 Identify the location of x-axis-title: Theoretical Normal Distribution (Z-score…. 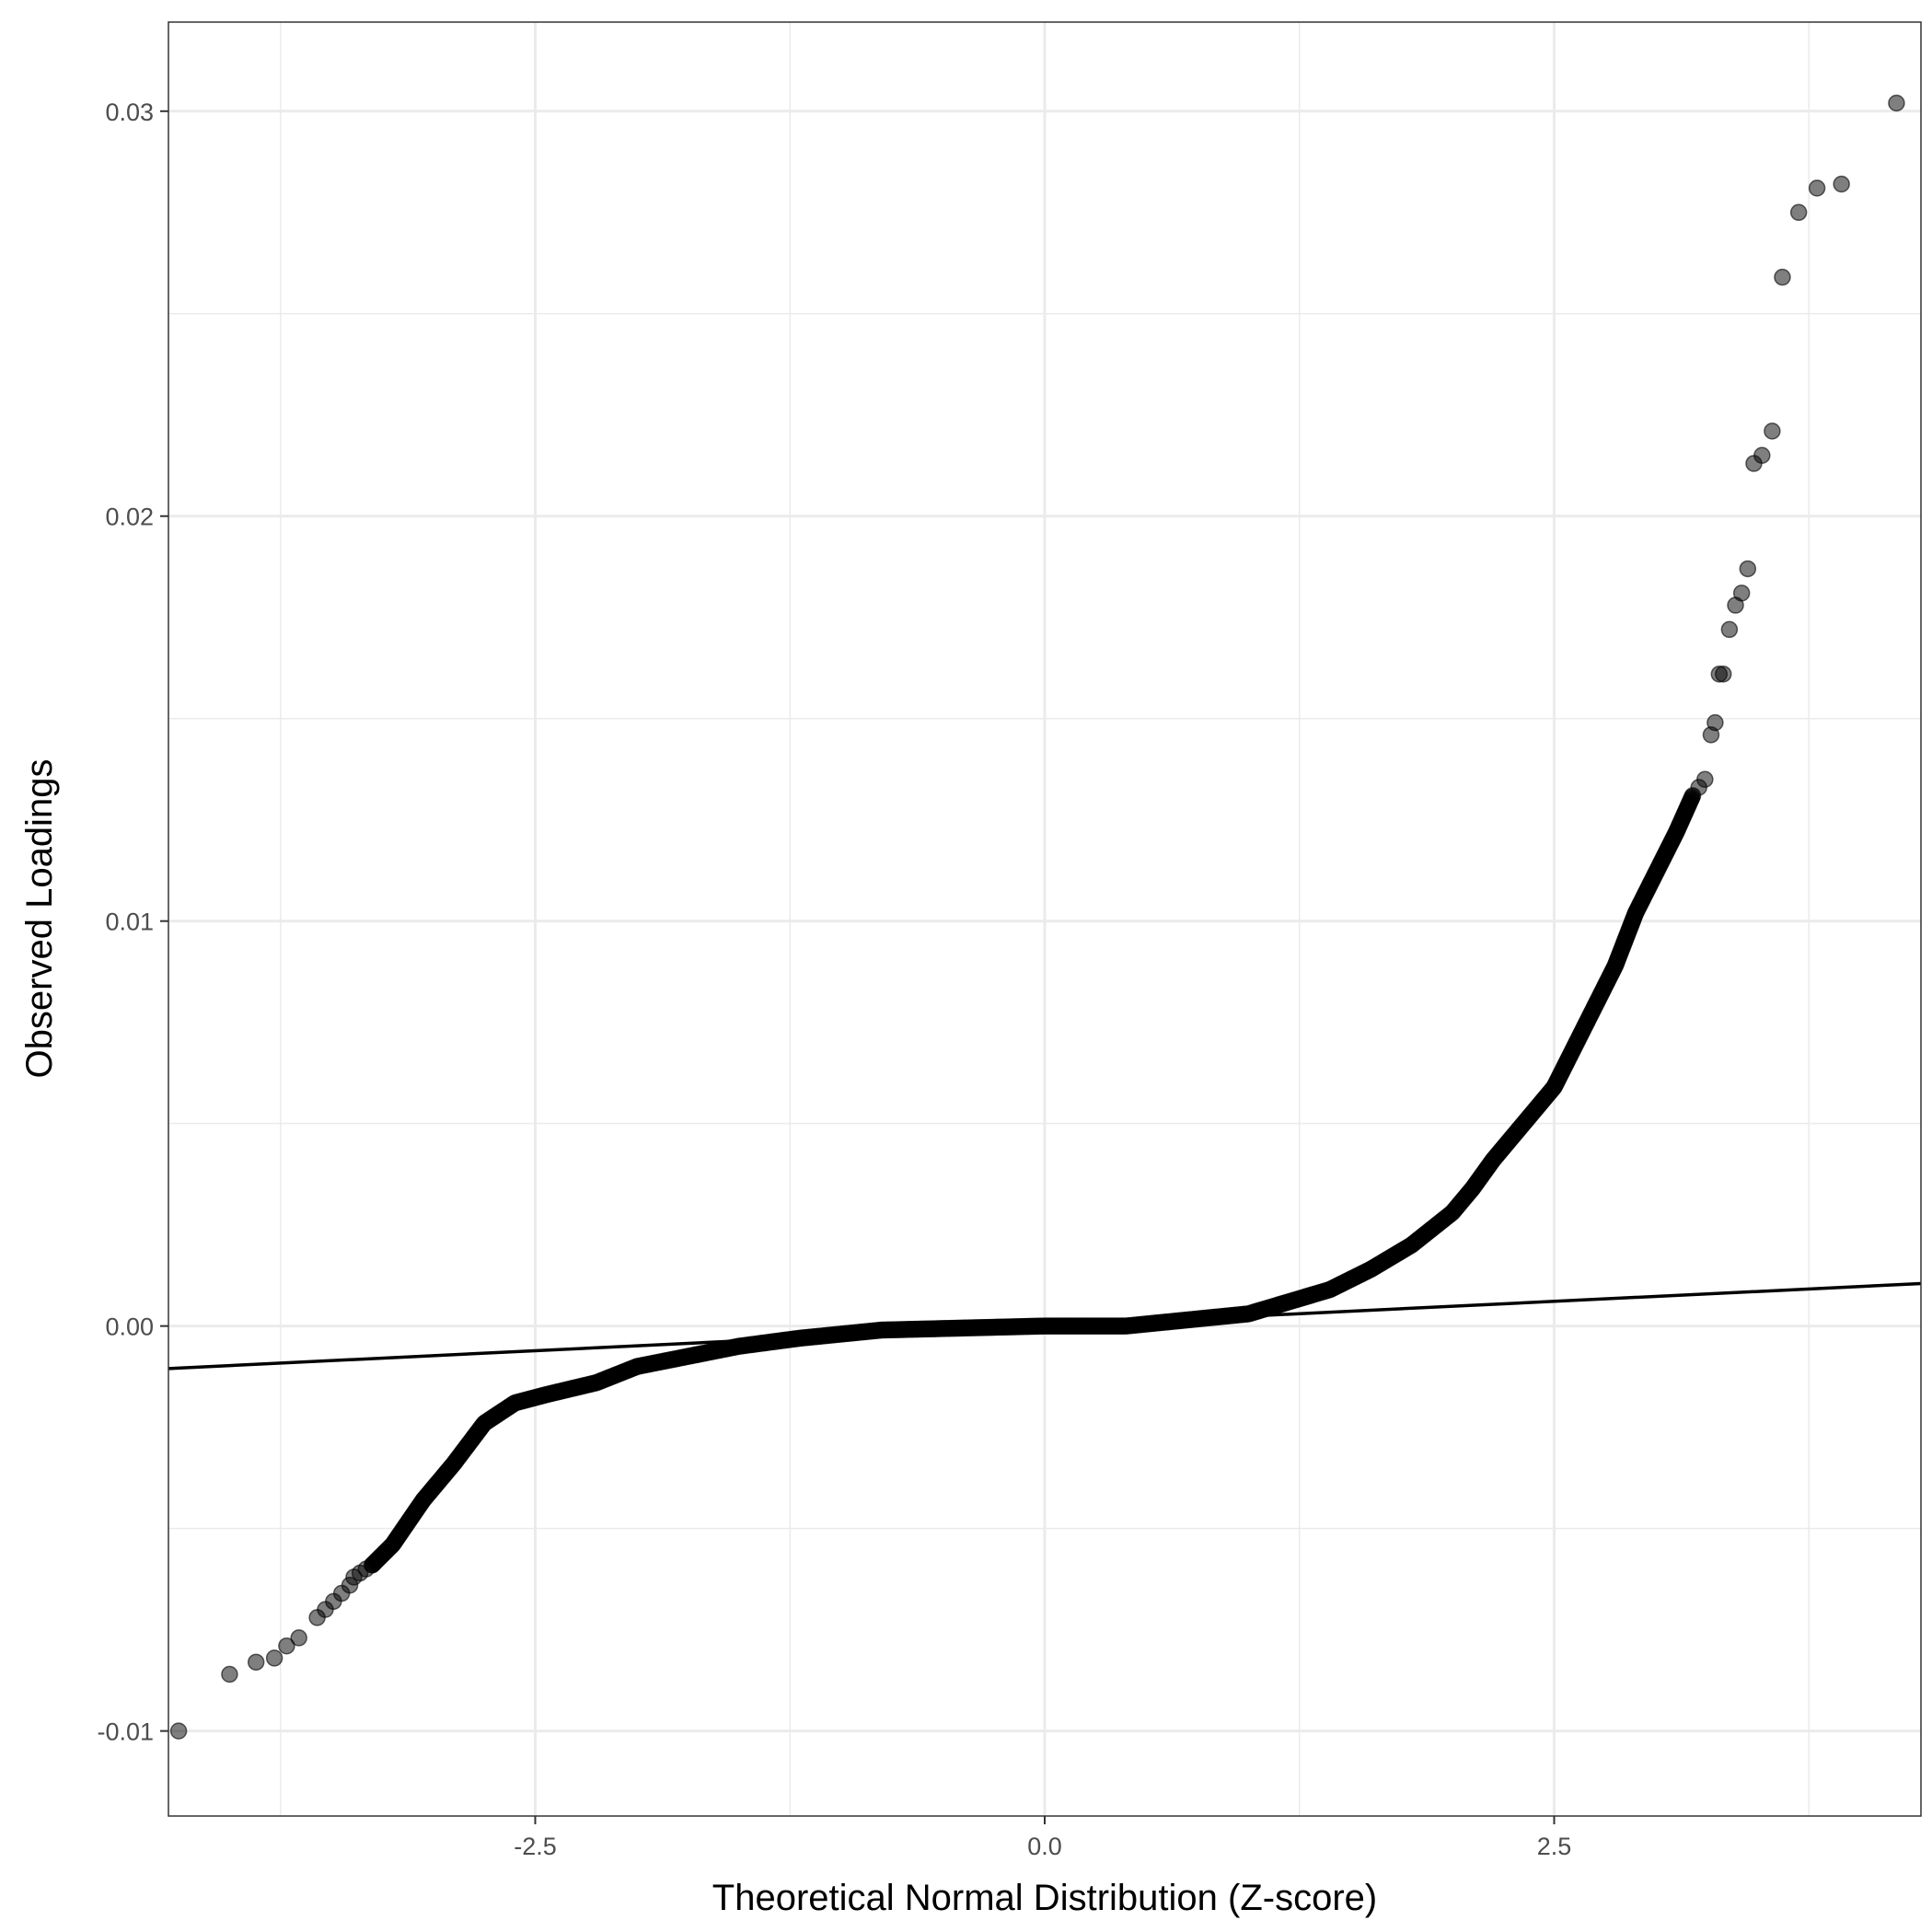
(1045, 1898).